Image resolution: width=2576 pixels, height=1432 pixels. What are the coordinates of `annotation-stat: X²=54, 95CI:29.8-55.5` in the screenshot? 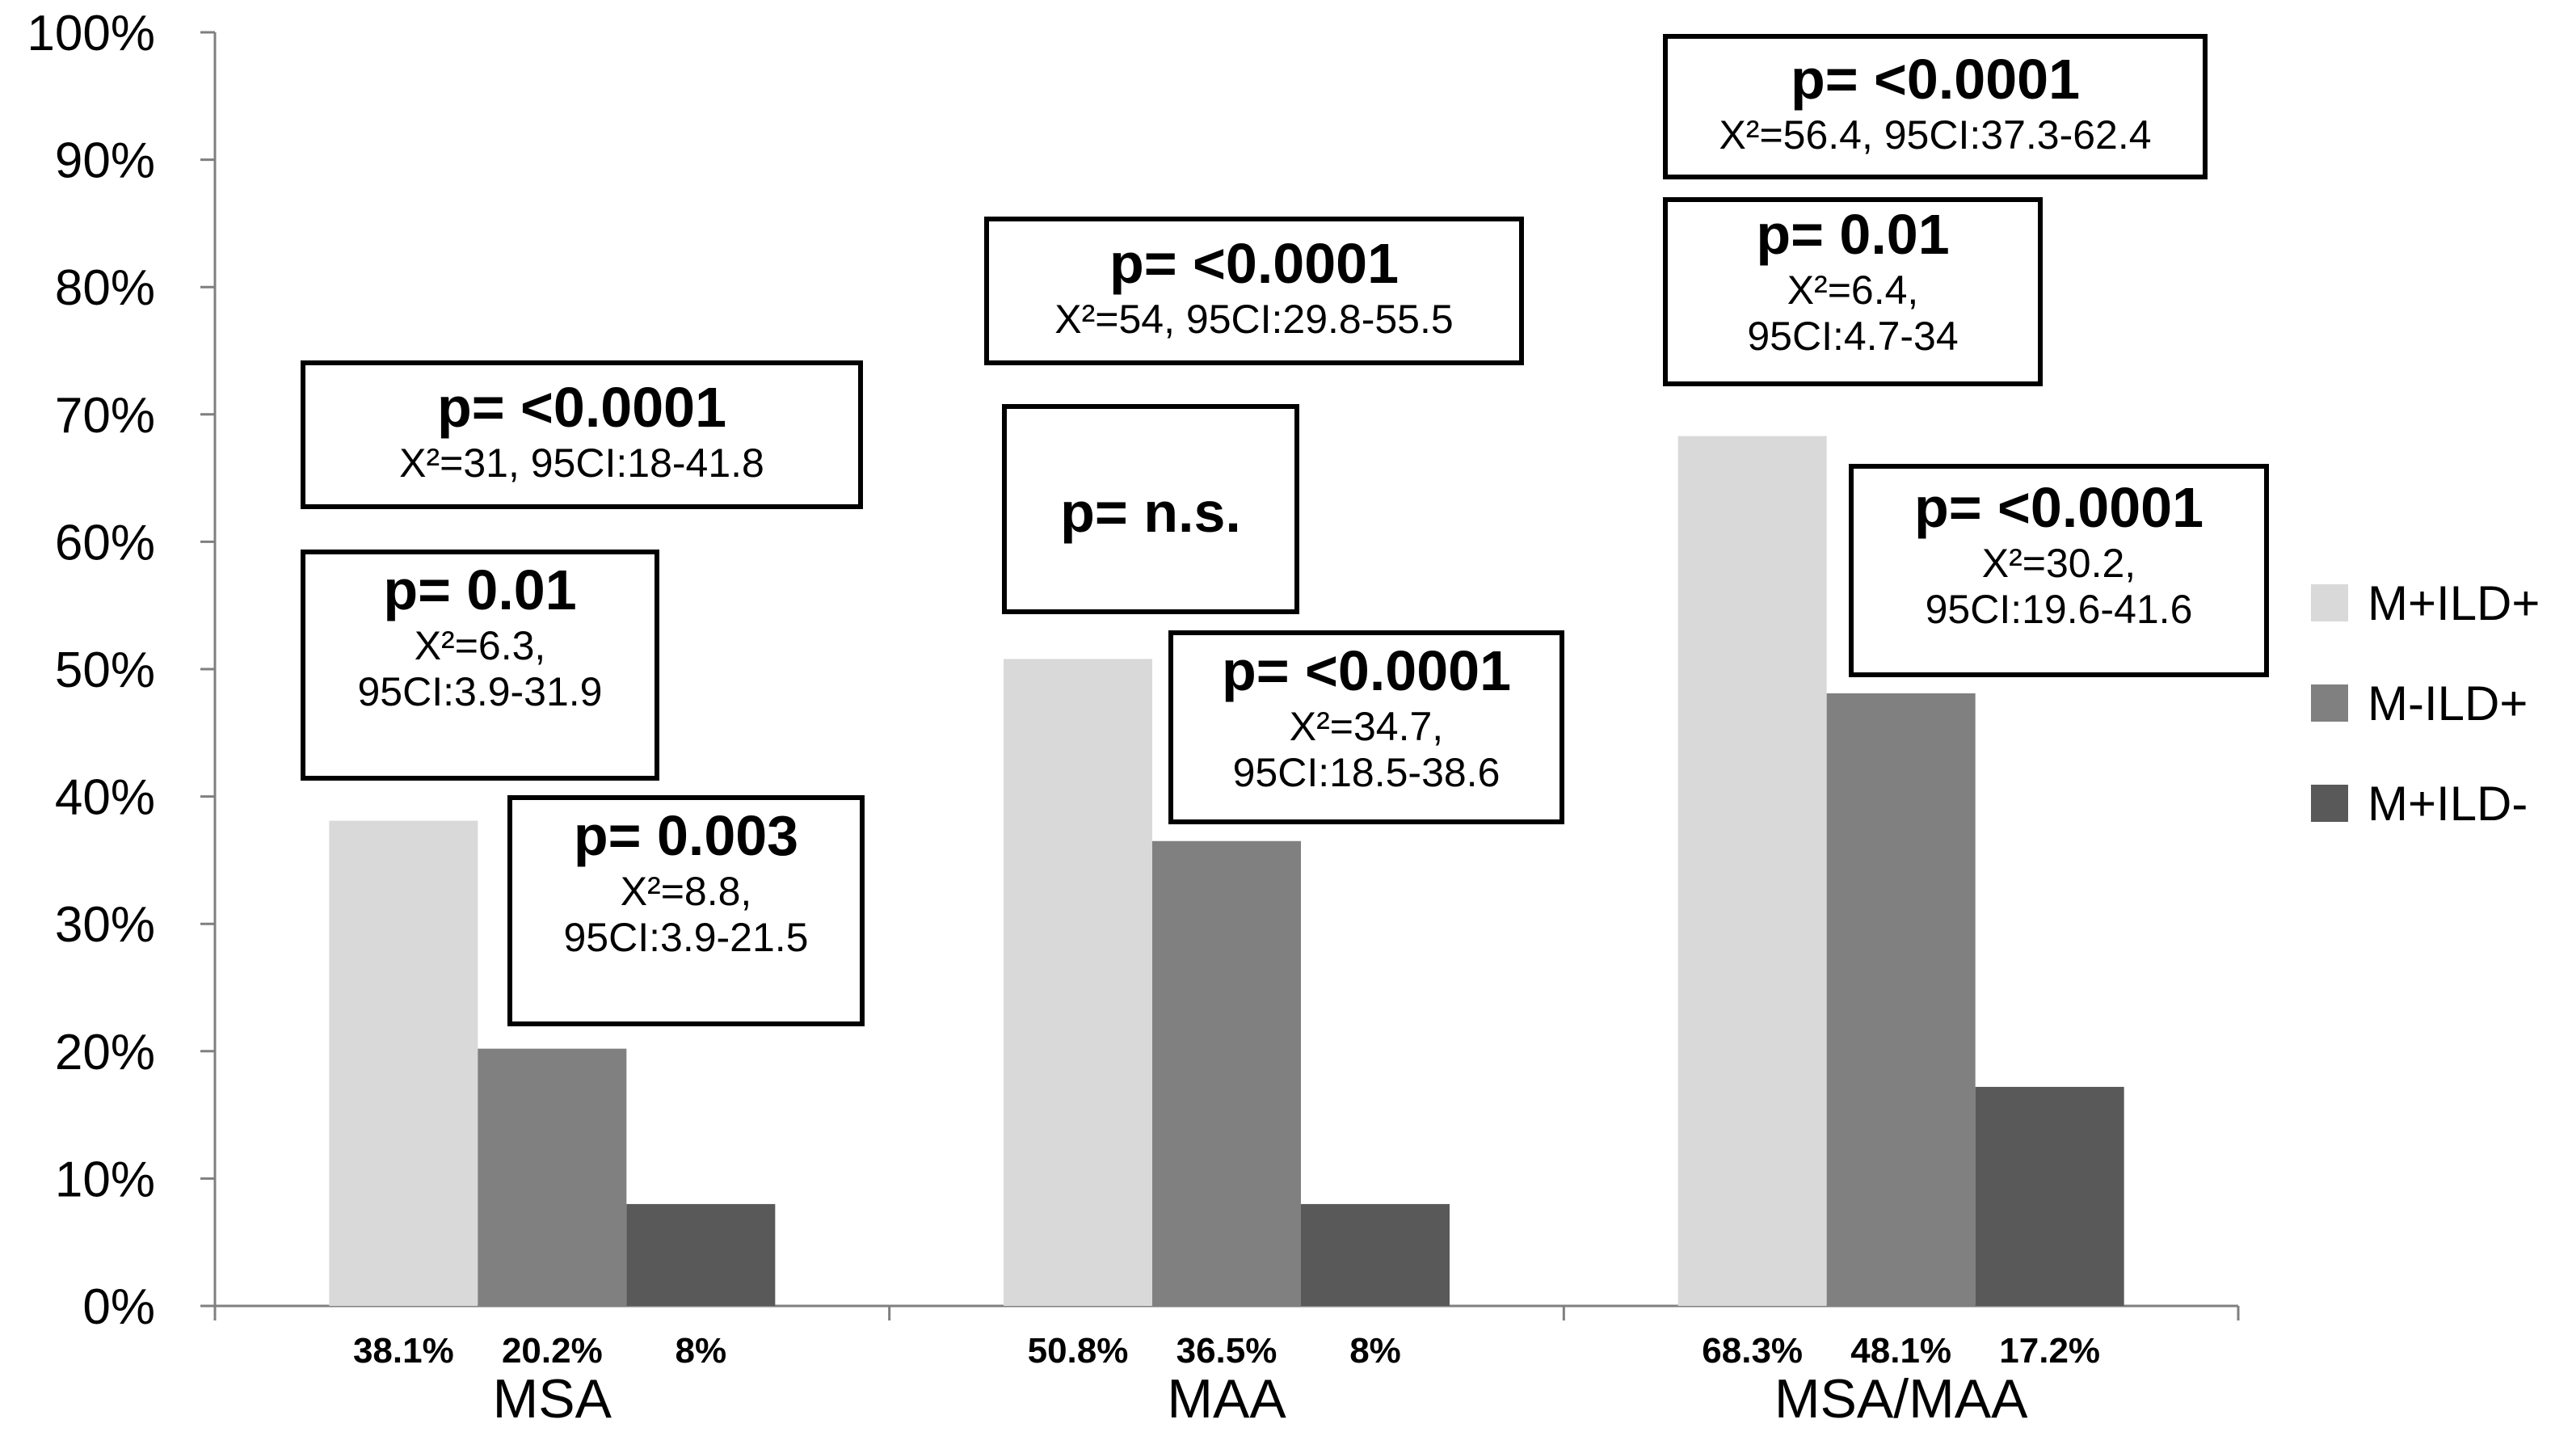 It's located at (1254, 319).